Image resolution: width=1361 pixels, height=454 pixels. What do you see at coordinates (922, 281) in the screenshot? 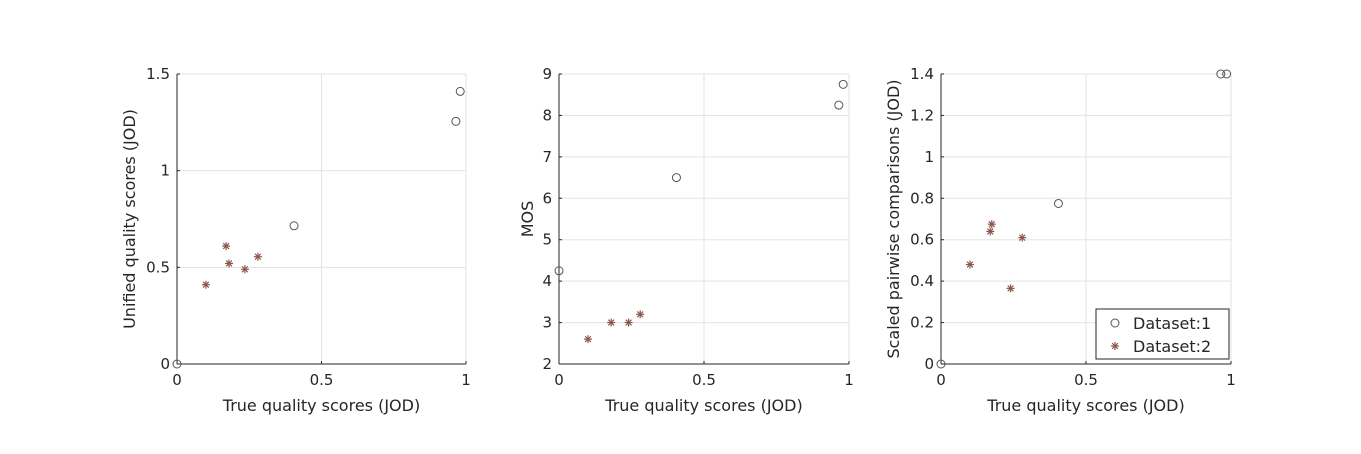
I see `y-tick-label: 0.4` at bounding box center [922, 281].